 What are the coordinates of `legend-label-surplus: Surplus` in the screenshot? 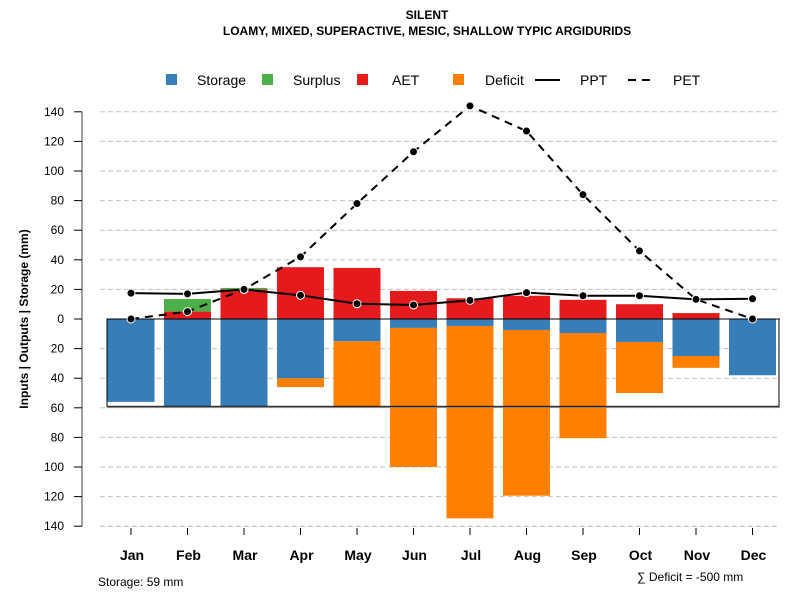 It's located at (316, 80).